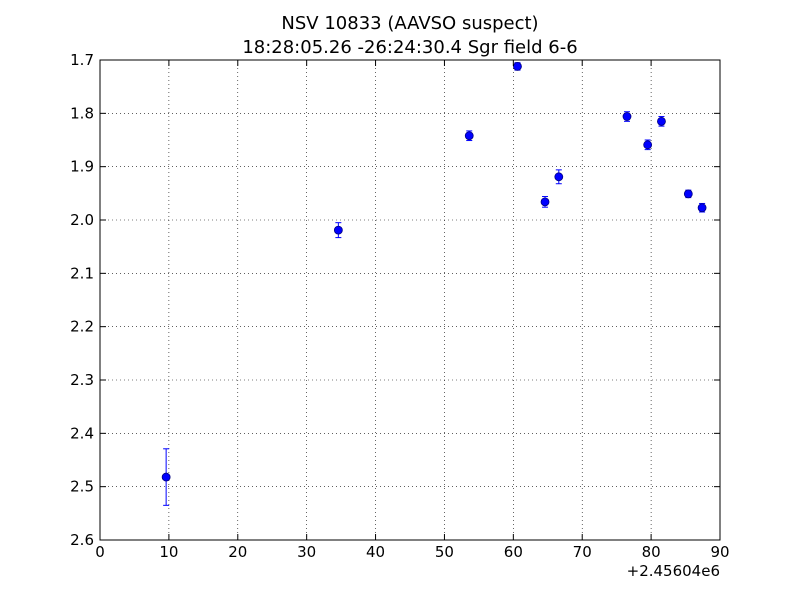  I want to click on x-offset-label: +2.45604e6, so click(673, 571).